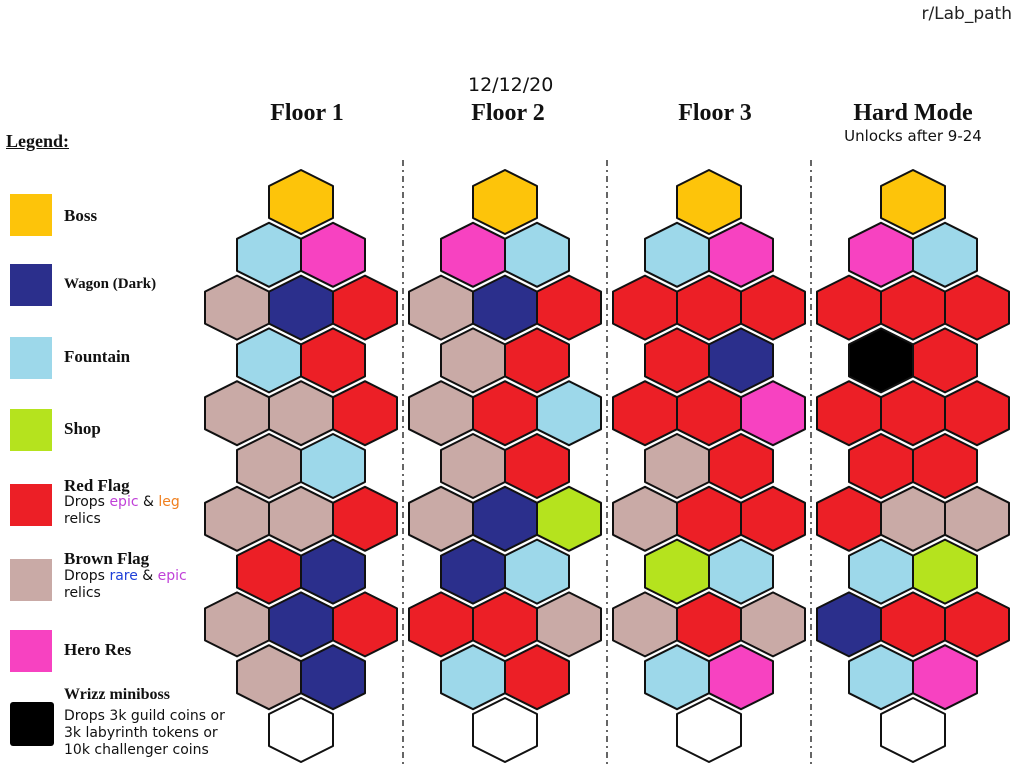 This screenshot has height=768, width=1024. Describe the element at coordinates (508, 113) in the screenshot. I see `floor-2-title: Floor 2` at that location.